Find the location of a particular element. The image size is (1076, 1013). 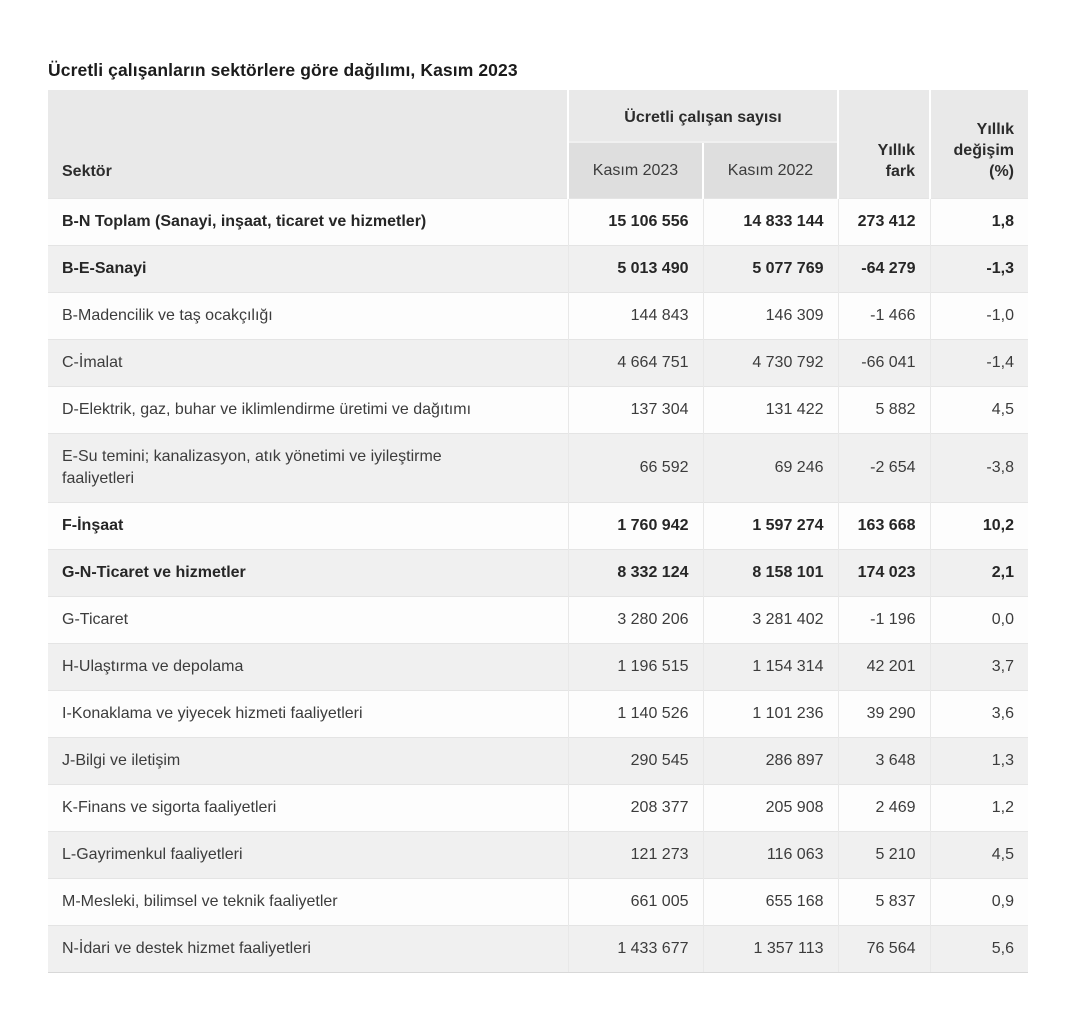

annual-change-cell: 10,2 is located at coordinates (978, 525).